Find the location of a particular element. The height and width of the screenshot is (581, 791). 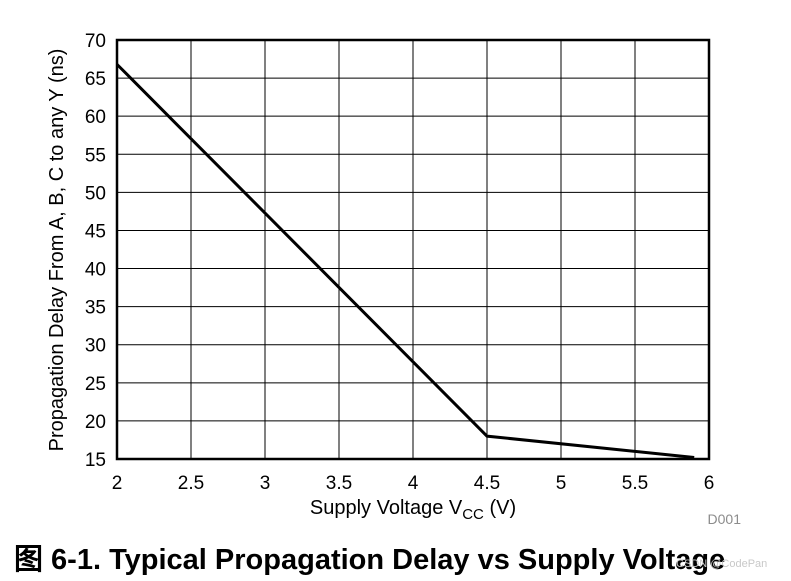

y-tick-label: 55 is located at coordinates (95, 155).